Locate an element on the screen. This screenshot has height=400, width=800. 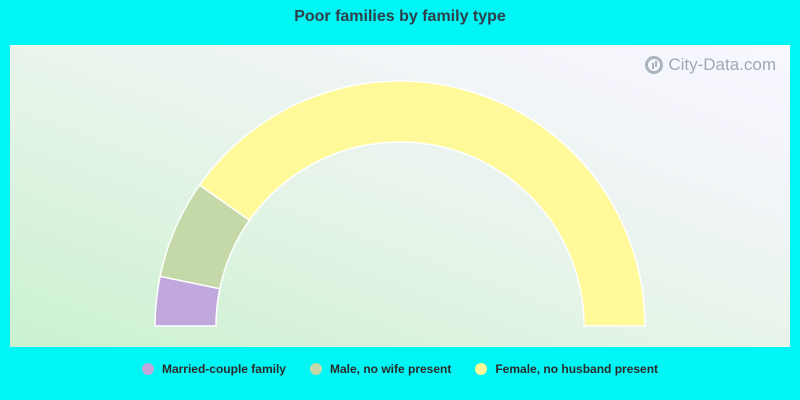
legend-label: Male, no wife present is located at coordinates (390, 369).